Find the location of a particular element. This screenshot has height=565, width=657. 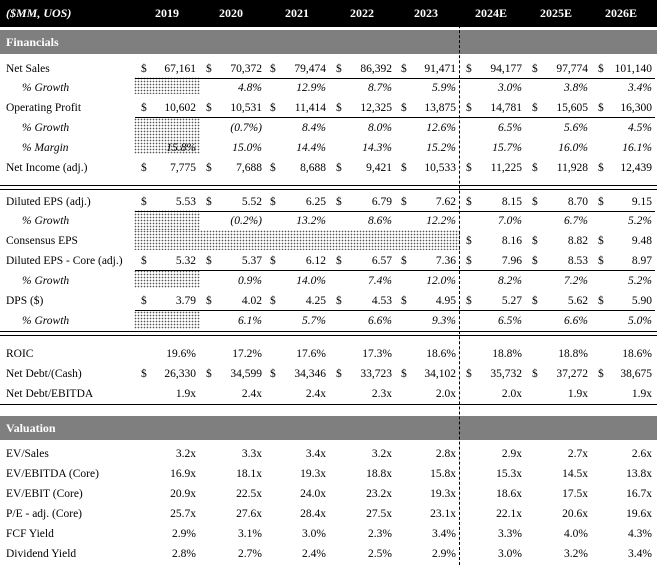

table-cell: 70,372 is located at coordinates (246, 69).